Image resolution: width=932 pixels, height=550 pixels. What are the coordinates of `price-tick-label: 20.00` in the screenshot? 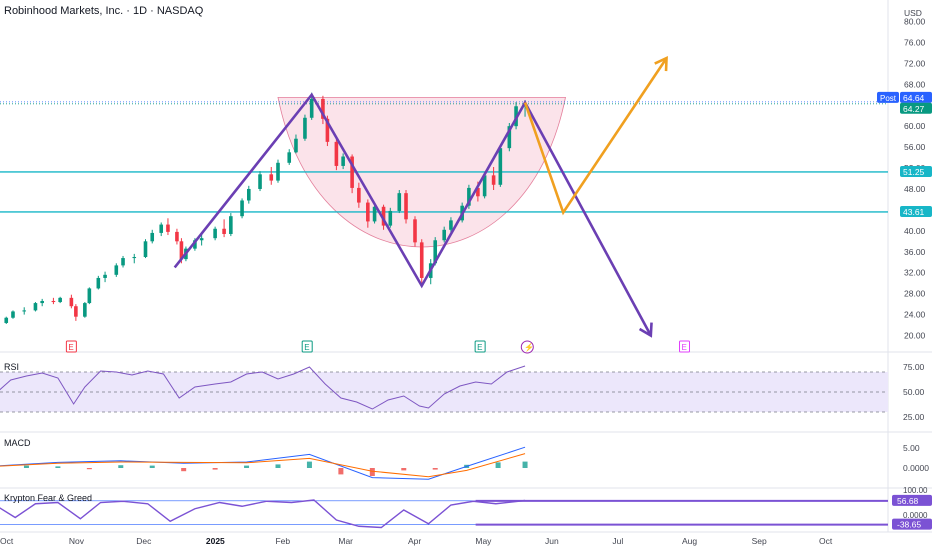 It's located at (915, 336).